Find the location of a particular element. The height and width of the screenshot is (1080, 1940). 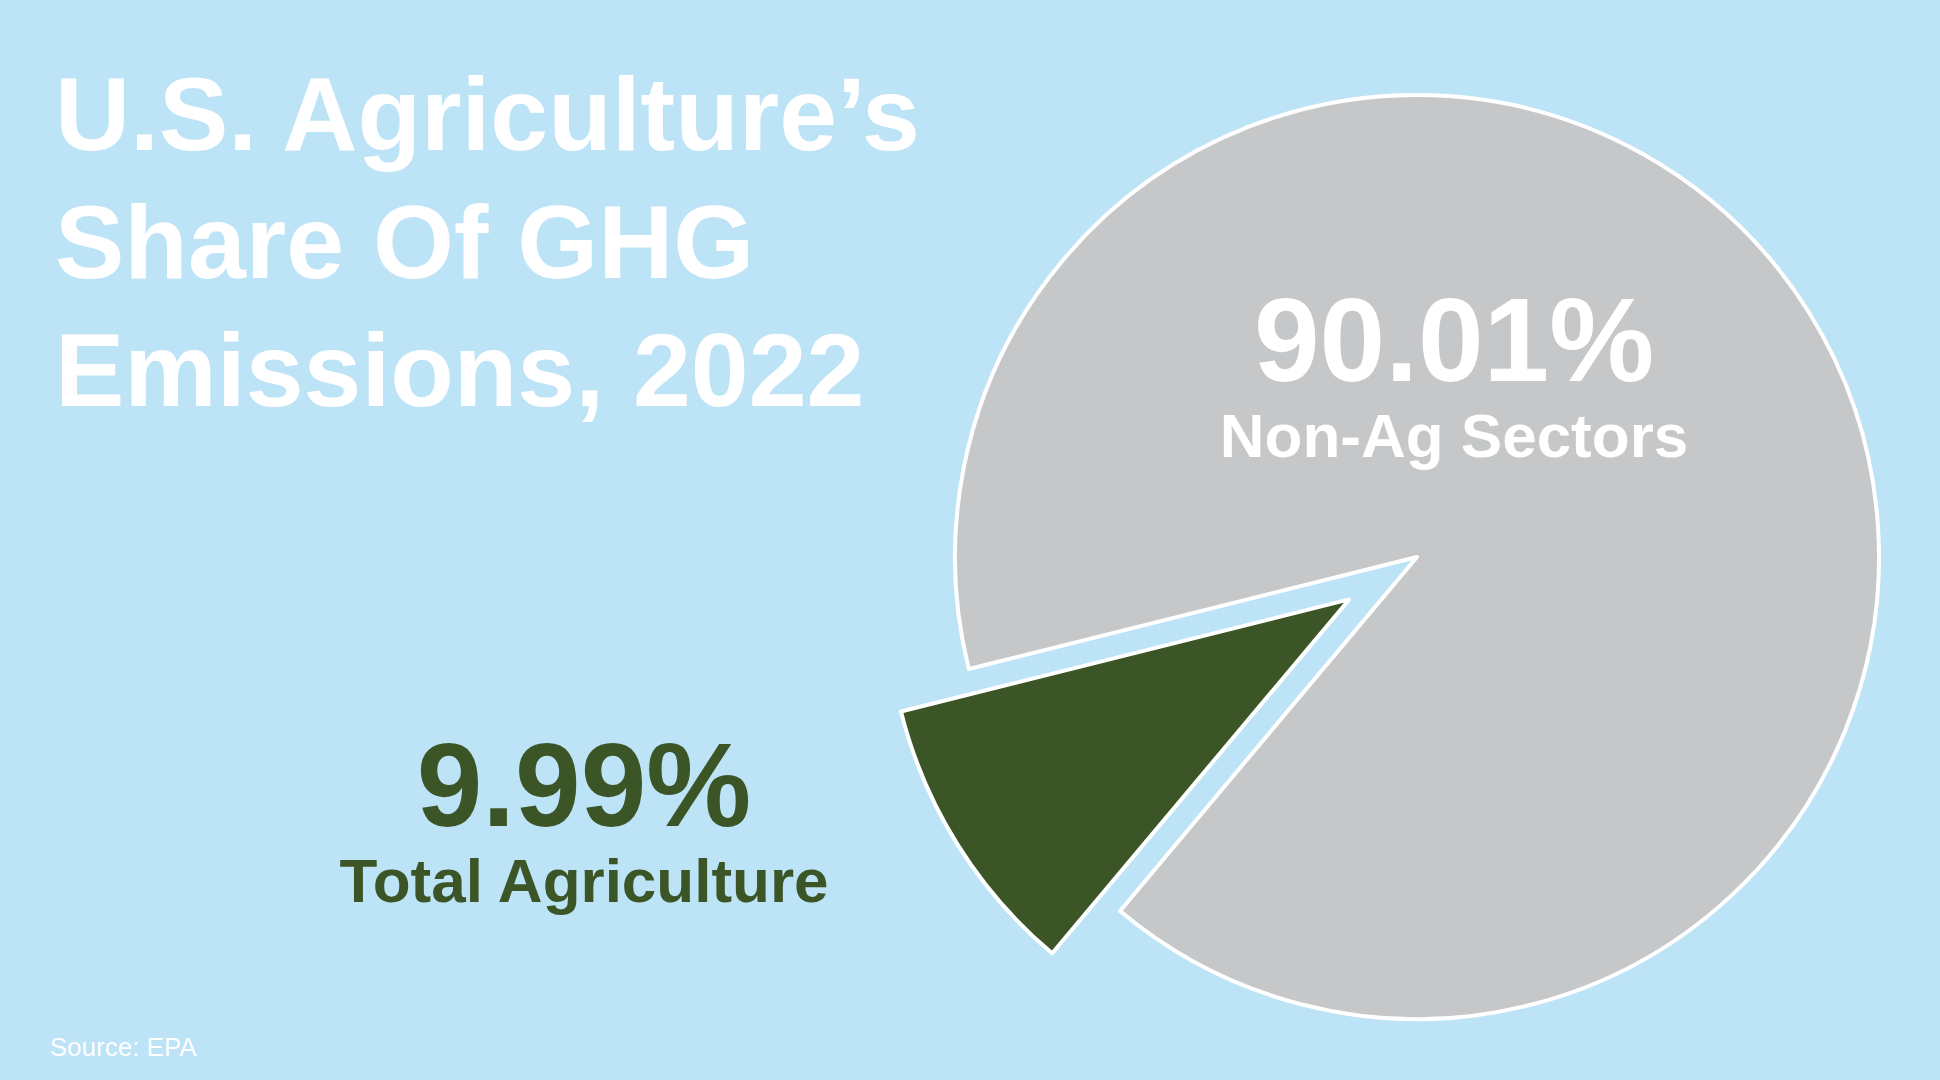

source-note: Source: EPA is located at coordinates (124, 1047).